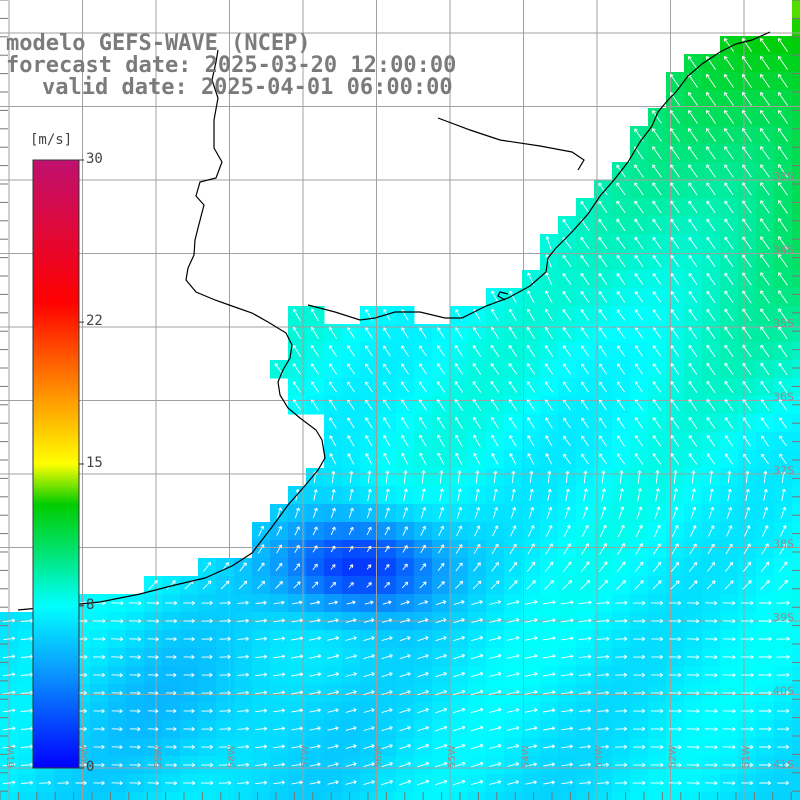 This screenshot has width=800, height=800. I want to click on latitude-label: 35S, so click(783, 323).